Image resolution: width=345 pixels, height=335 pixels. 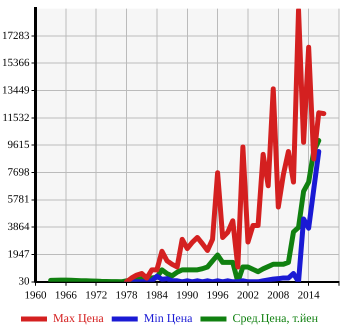 What do you see at coordinates (187, 295) in the screenshot?
I see `x-tick-label: 1990` at bounding box center [187, 295].